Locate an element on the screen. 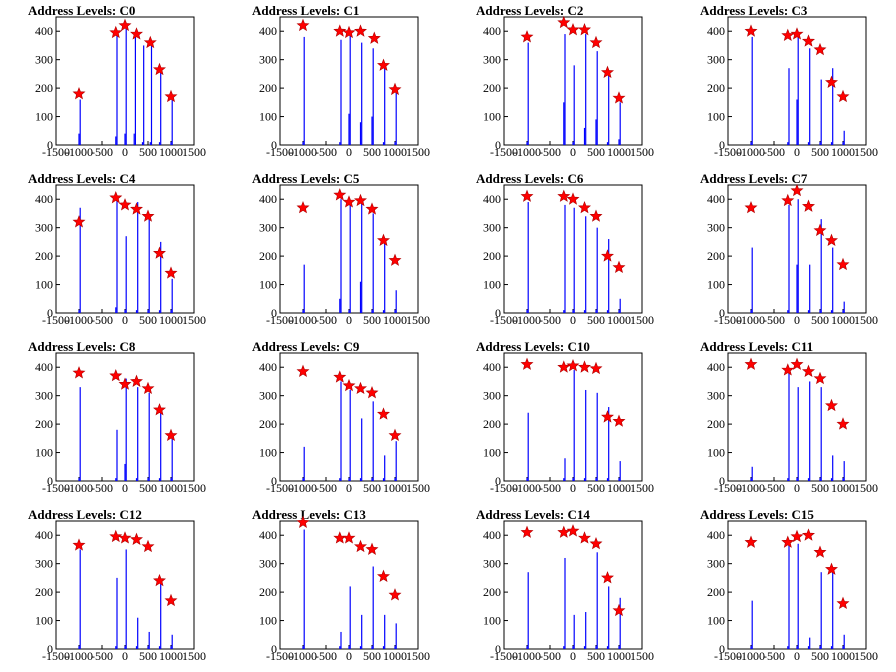  chart-title: Address Levels: C4 is located at coordinates (82, 178).